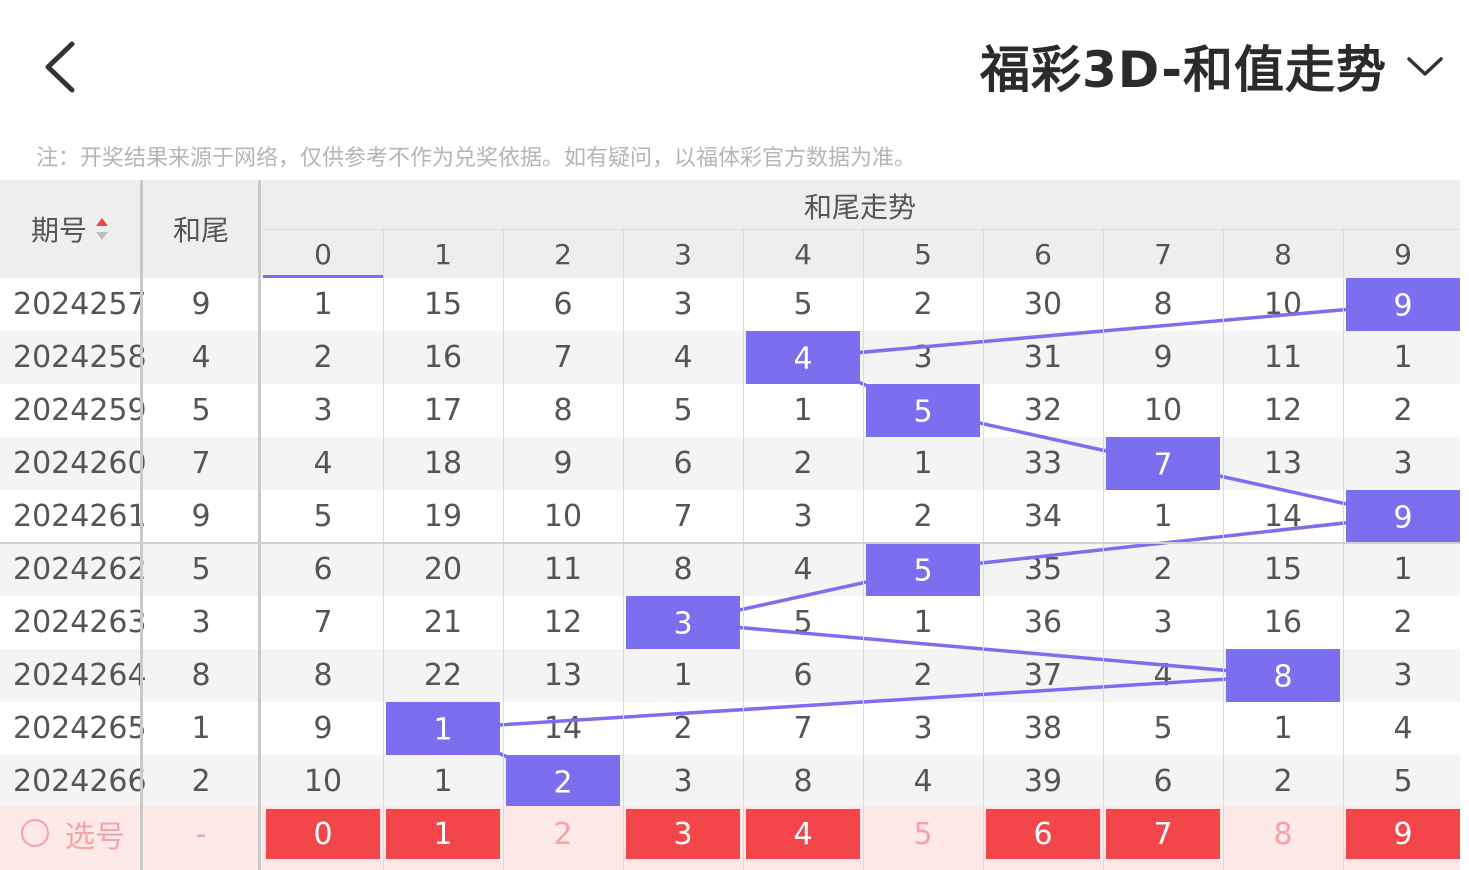 This screenshot has height=870, width=1469. Describe the element at coordinates (1163, 834) in the screenshot. I see `select-digit-7: 7` at that location.